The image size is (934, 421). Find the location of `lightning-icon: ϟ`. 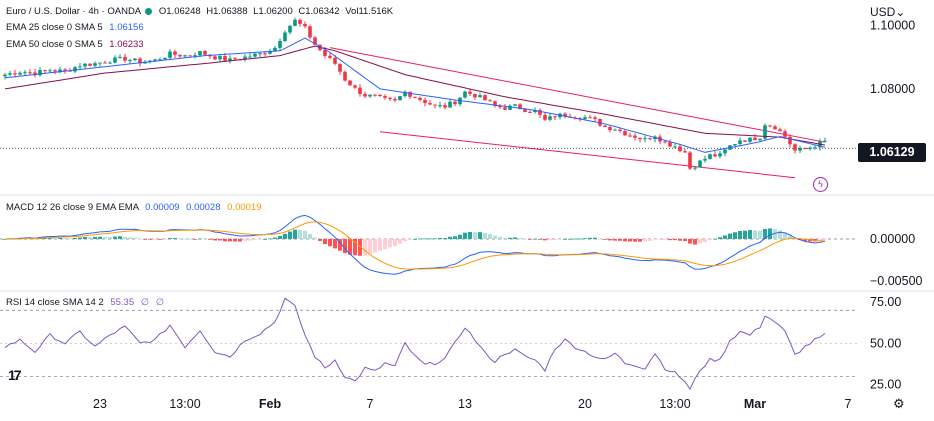

lightning-icon: ϟ is located at coordinates (820, 184).